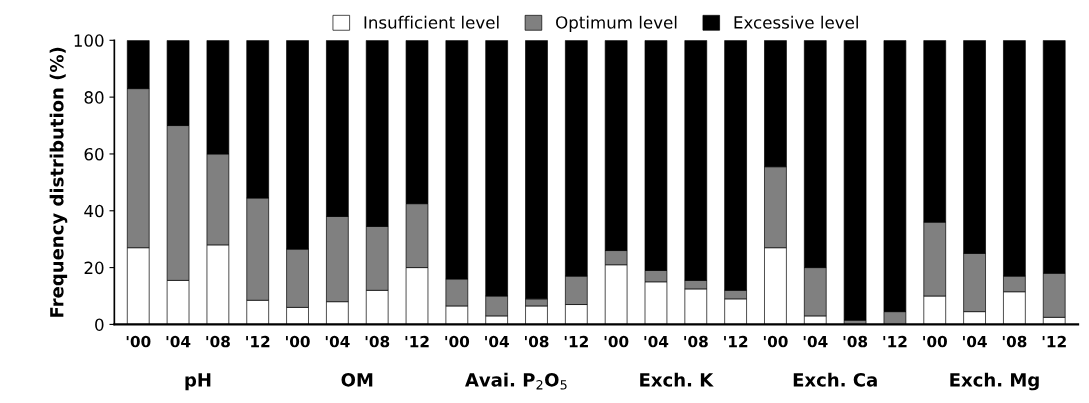  I want to click on y-tick-label: 80, so click(94, 97).